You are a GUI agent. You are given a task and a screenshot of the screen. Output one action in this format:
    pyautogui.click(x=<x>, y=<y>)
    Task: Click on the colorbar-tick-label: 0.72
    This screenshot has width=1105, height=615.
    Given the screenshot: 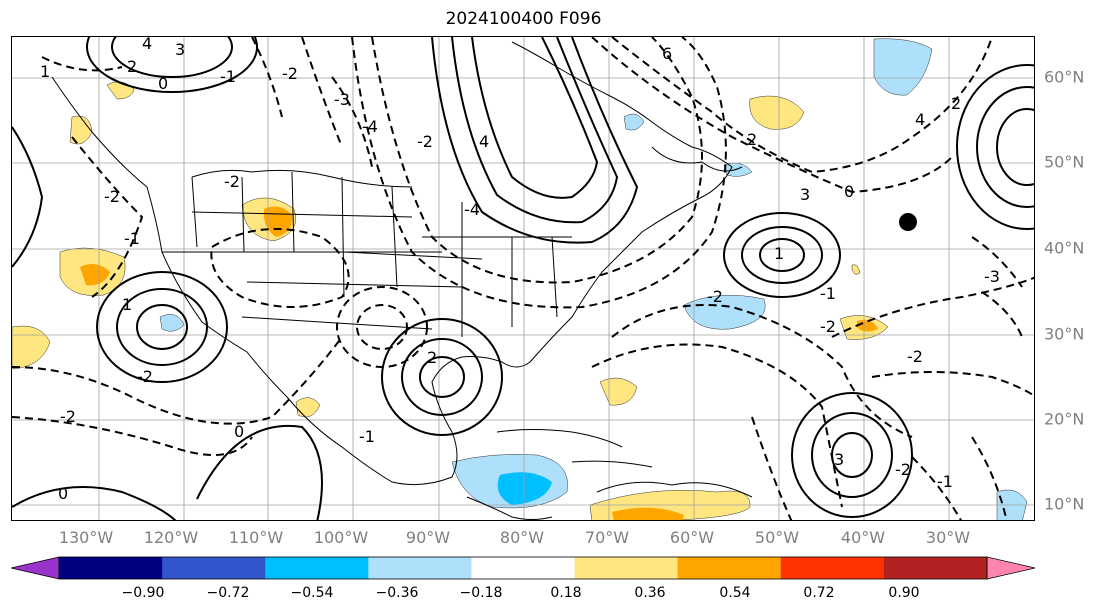 What is the action you would take?
    pyautogui.click(x=819, y=593)
    